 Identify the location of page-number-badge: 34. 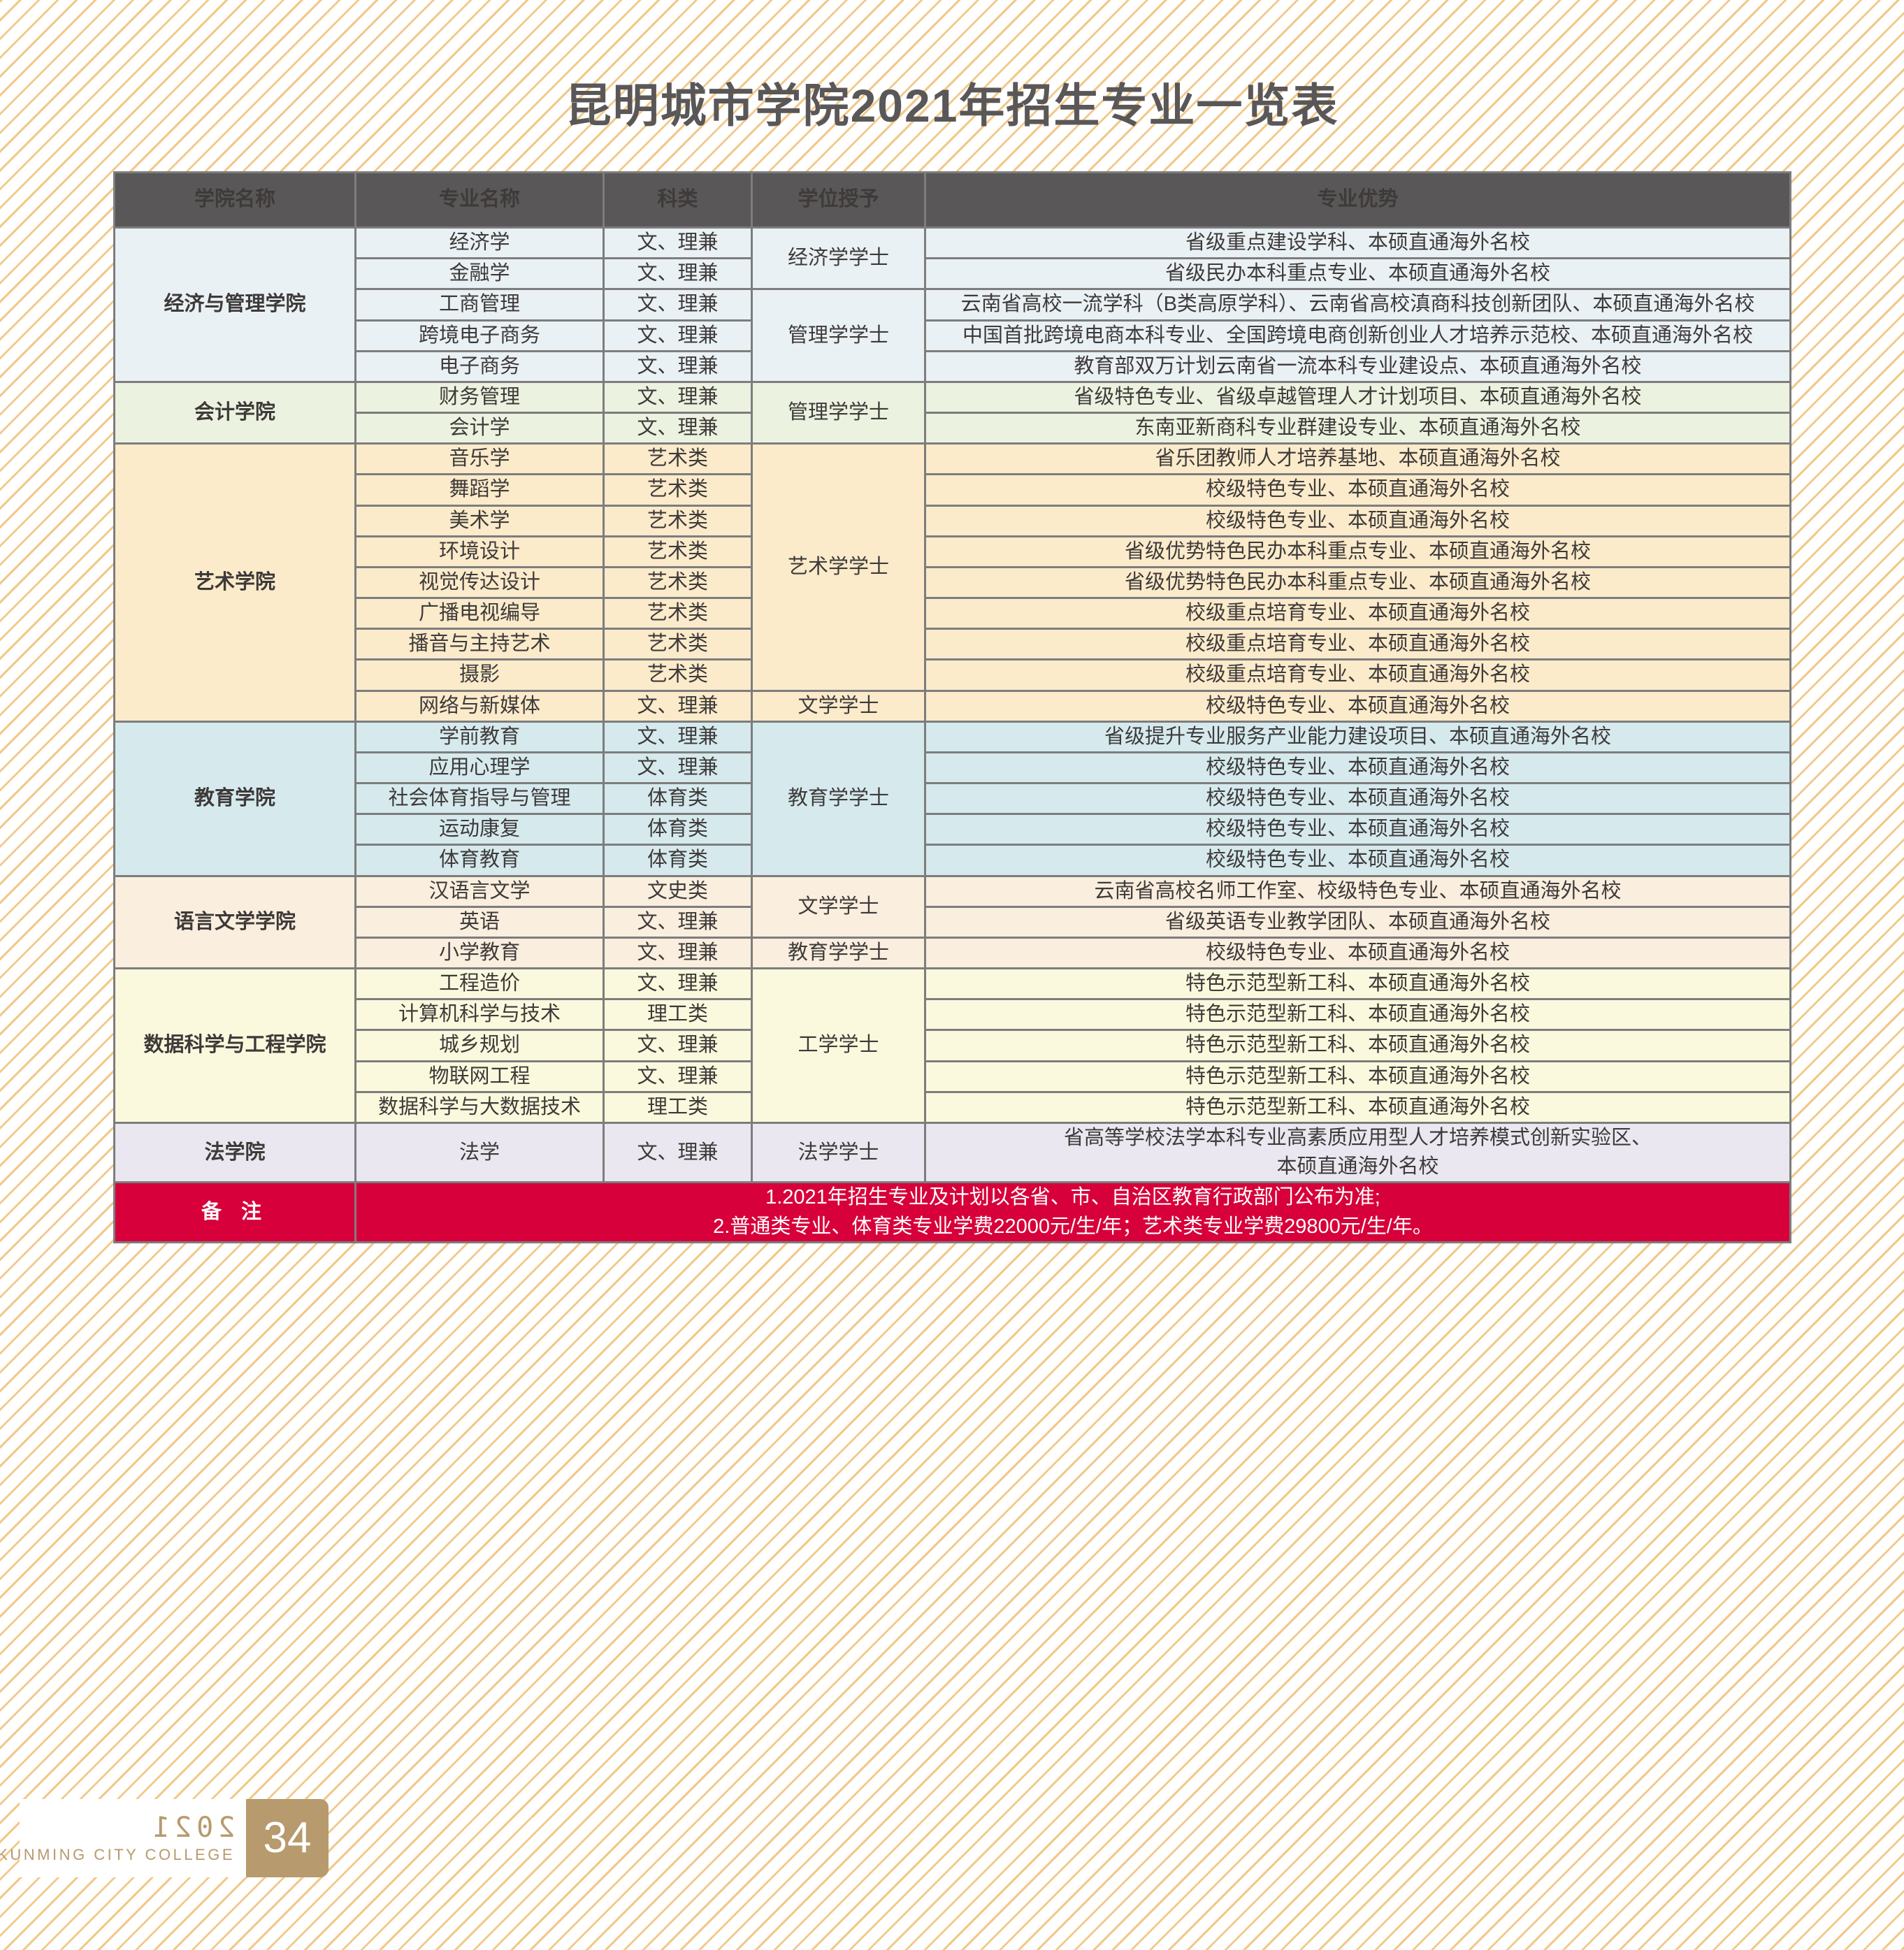
(287, 1838).